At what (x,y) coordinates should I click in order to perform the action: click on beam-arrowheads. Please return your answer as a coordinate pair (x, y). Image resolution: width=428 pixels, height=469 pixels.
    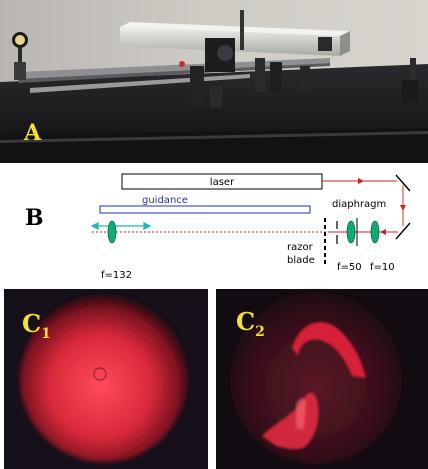
    Looking at the image, I should click on (382, 206).